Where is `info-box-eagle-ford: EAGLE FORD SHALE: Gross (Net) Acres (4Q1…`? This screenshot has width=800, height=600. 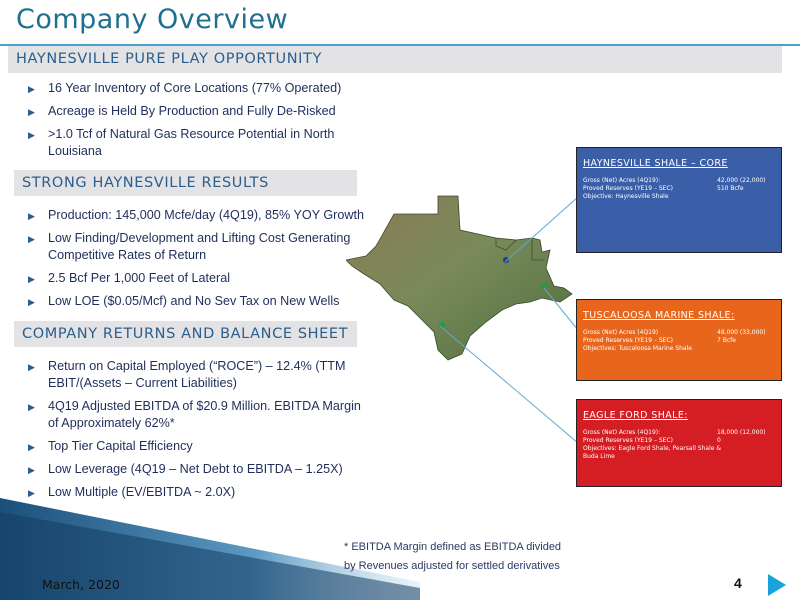 info-box-eagle-ford: EAGLE FORD SHALE: Gross (Net) Acres (4Q1… is located at coordinates (679, 443).